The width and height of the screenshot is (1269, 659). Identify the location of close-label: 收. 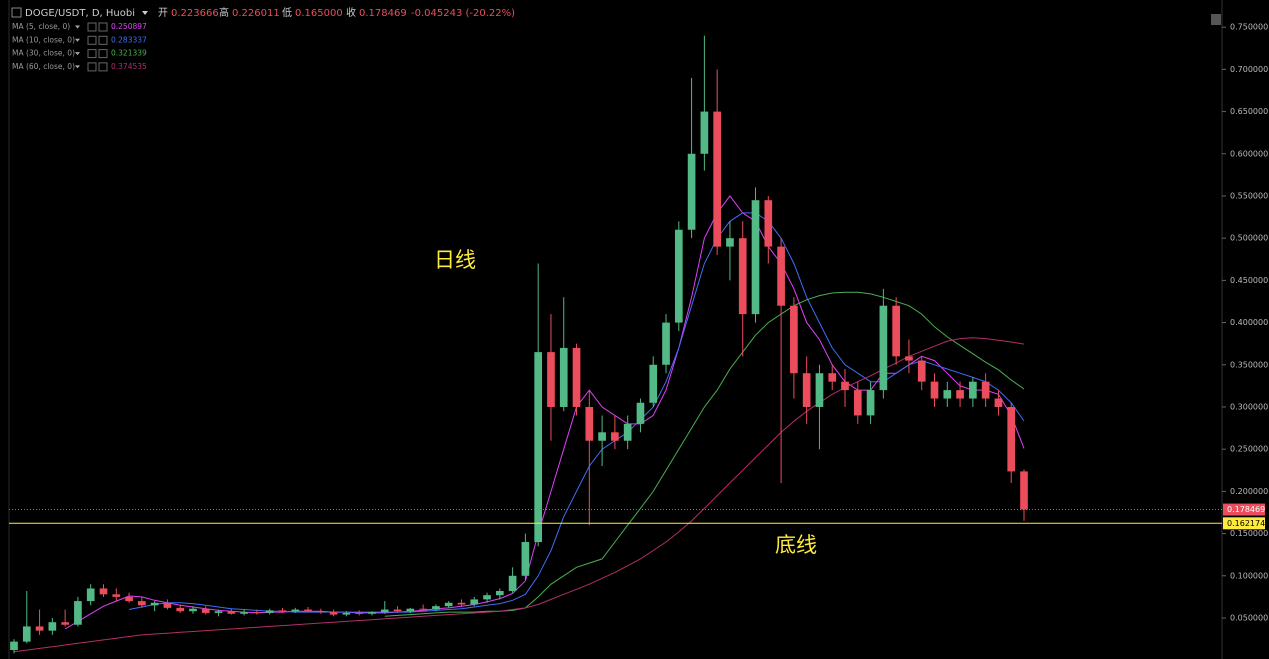
(351, 12).